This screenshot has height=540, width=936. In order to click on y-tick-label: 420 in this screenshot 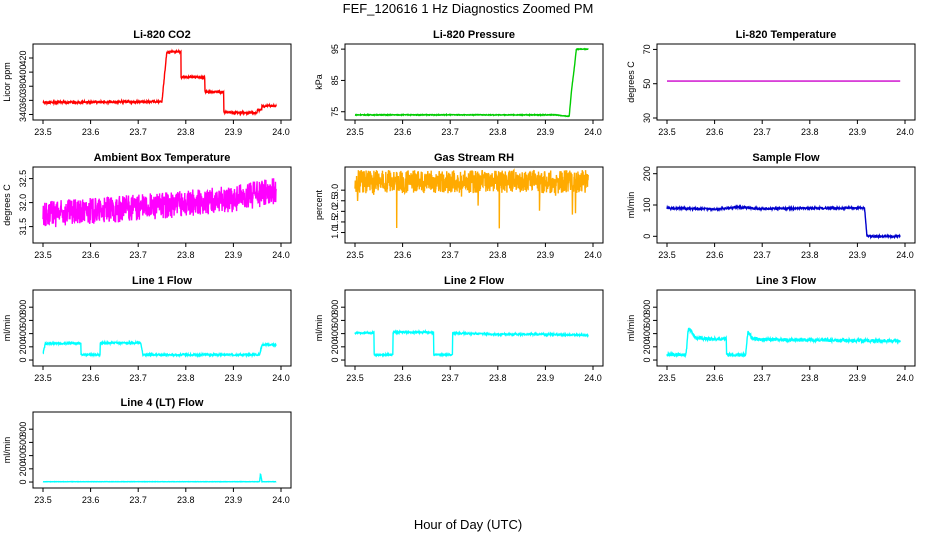, I will do `click(23, 57)`.